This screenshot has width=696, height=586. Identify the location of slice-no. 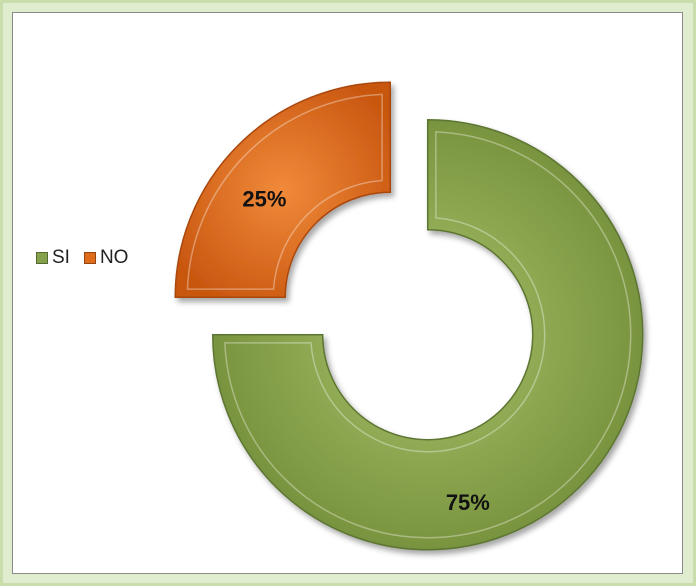
(283, 190).